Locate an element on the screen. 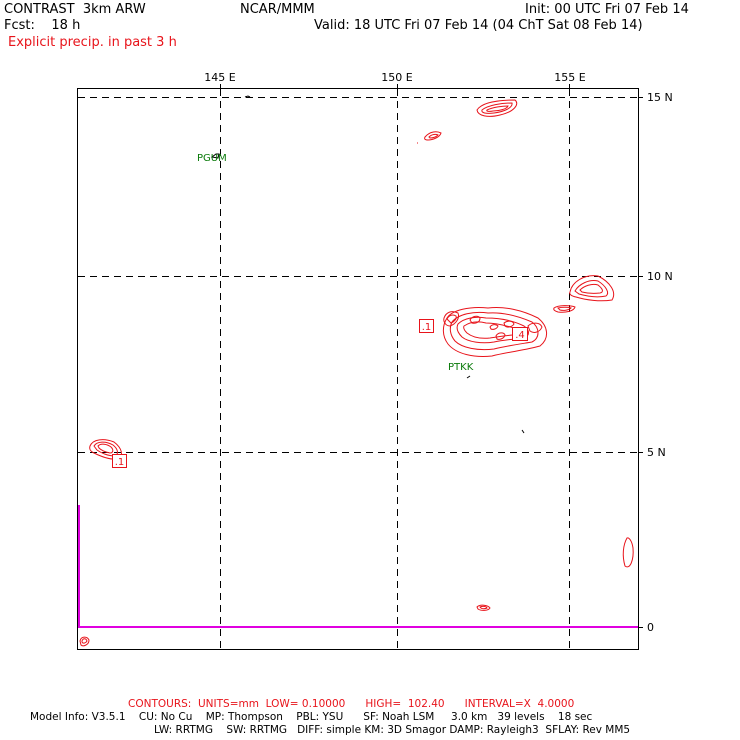  station-pgum: PGUM is located at coordinates (212, 158).